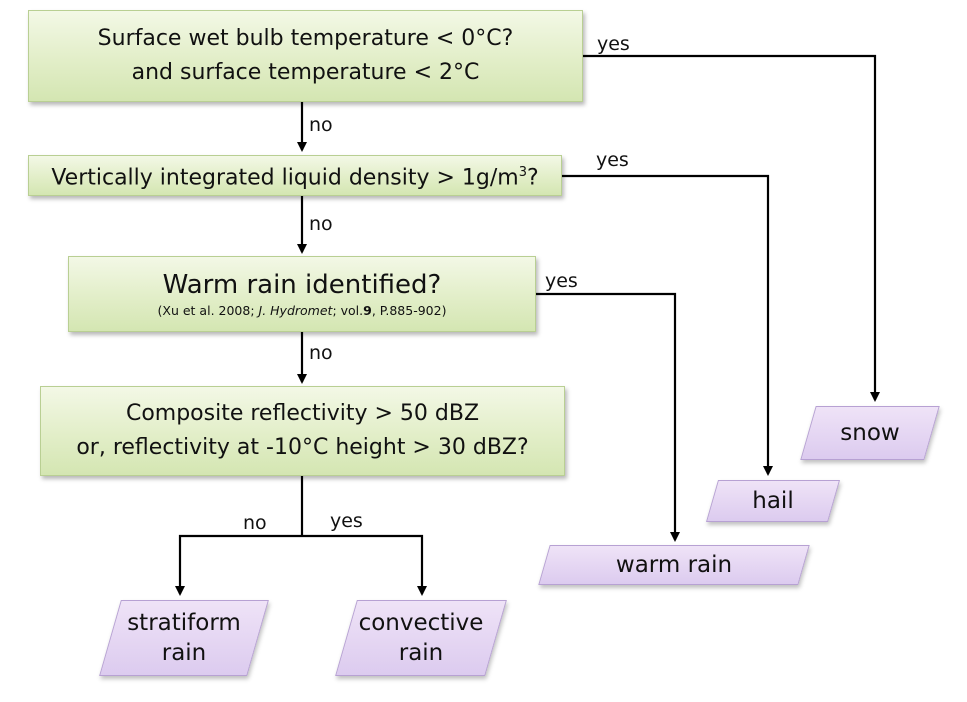 This screenshot has width=967, height=702. I want to click on citation-journal: J. Hydromet, so click(295, 310).